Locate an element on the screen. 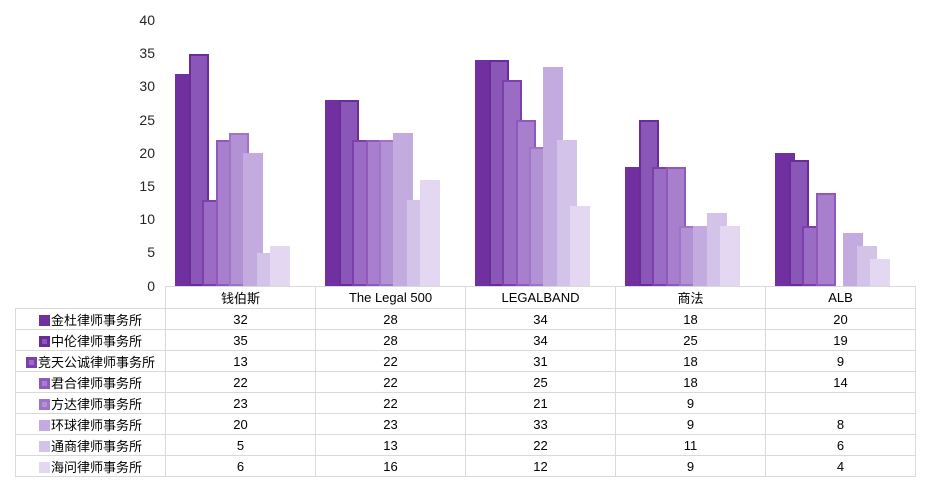  series-name: 方达律师事务所 is located at coordinates (96, 404).